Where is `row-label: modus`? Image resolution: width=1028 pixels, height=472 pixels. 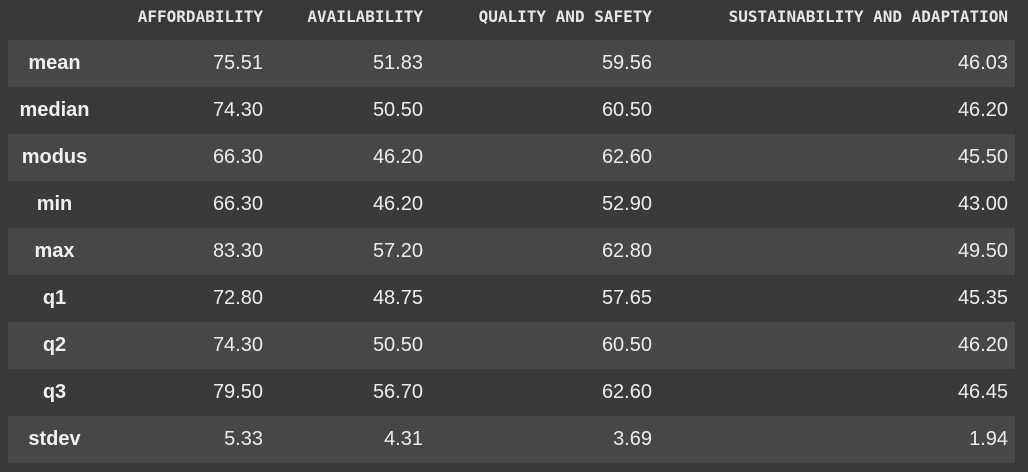 row-label: modus is located at coordinates (54, 157).